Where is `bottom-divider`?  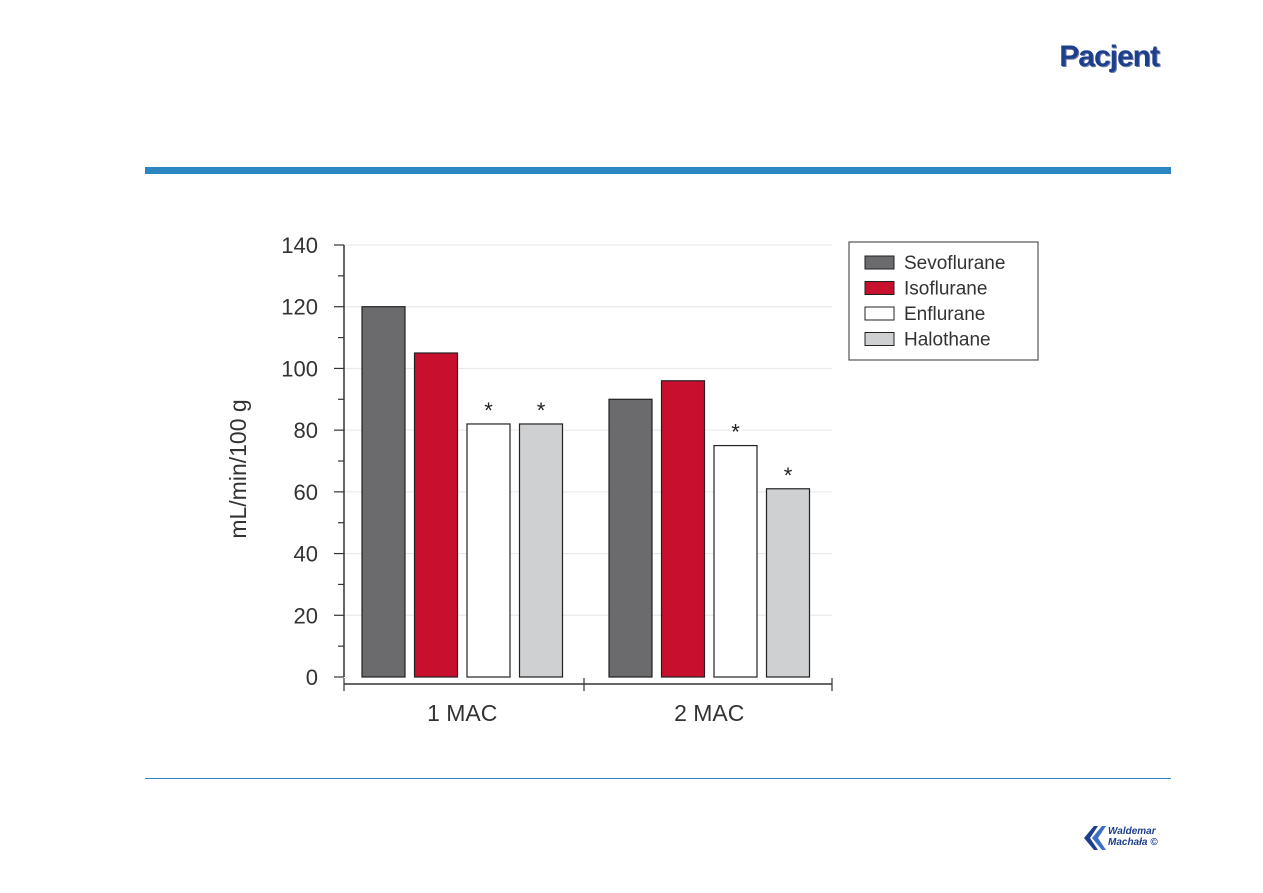 bottom-divider is located at coordinates (658, 778).